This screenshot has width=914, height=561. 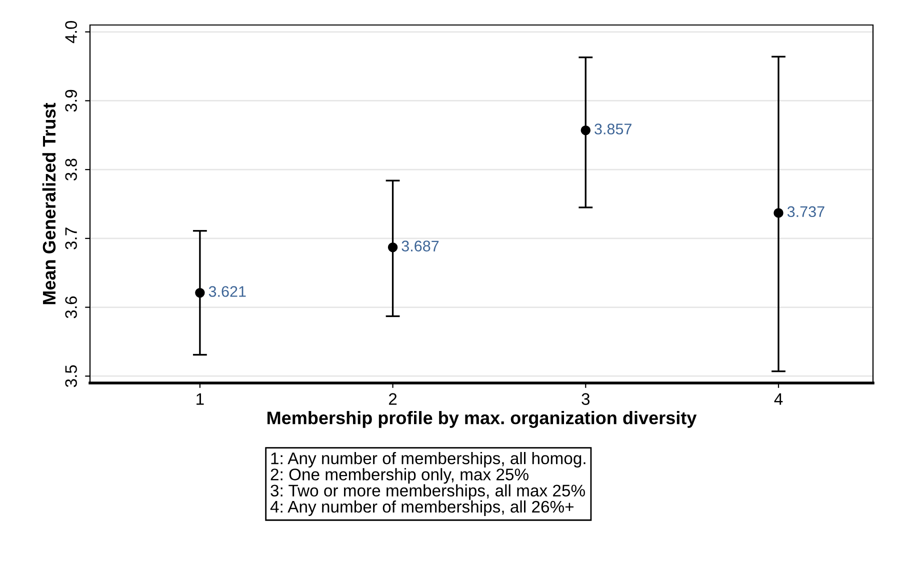 I want to click on y-tick-label: 4.0, so click(x=71, y=32).